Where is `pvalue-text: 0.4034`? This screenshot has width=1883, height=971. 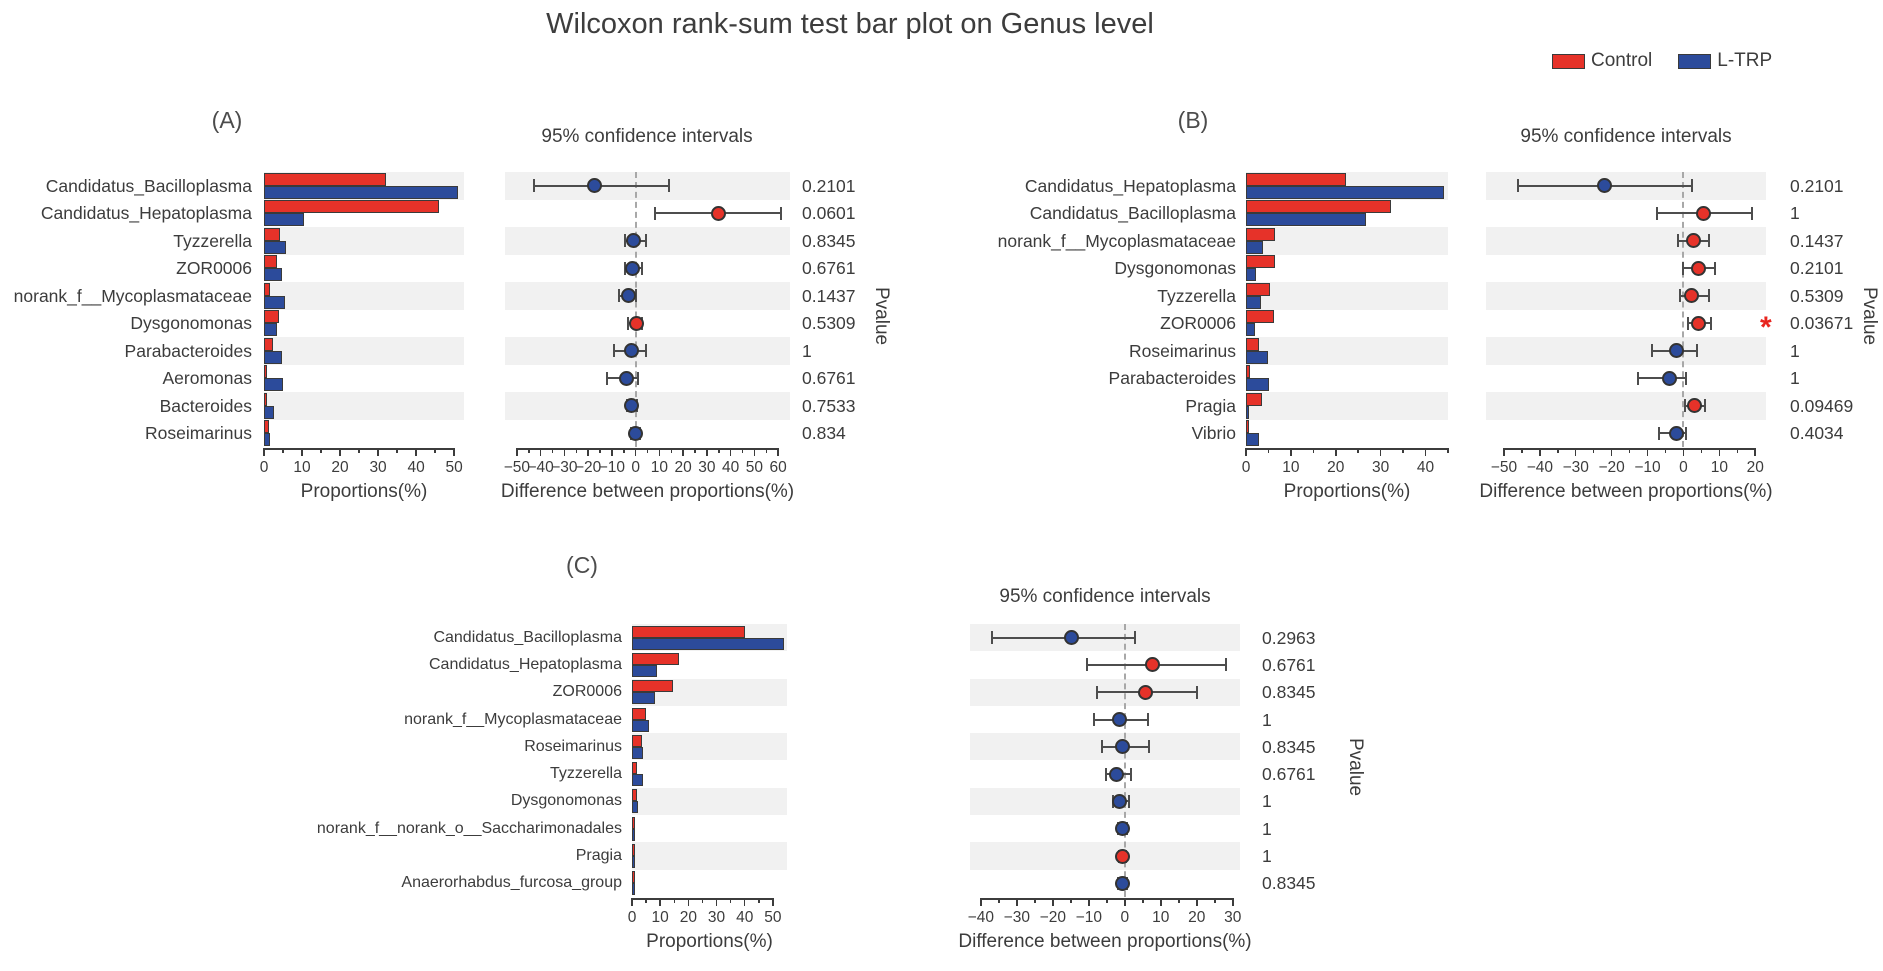 pvalue-text: 0.4034 is located at coordinates (1817, 433).